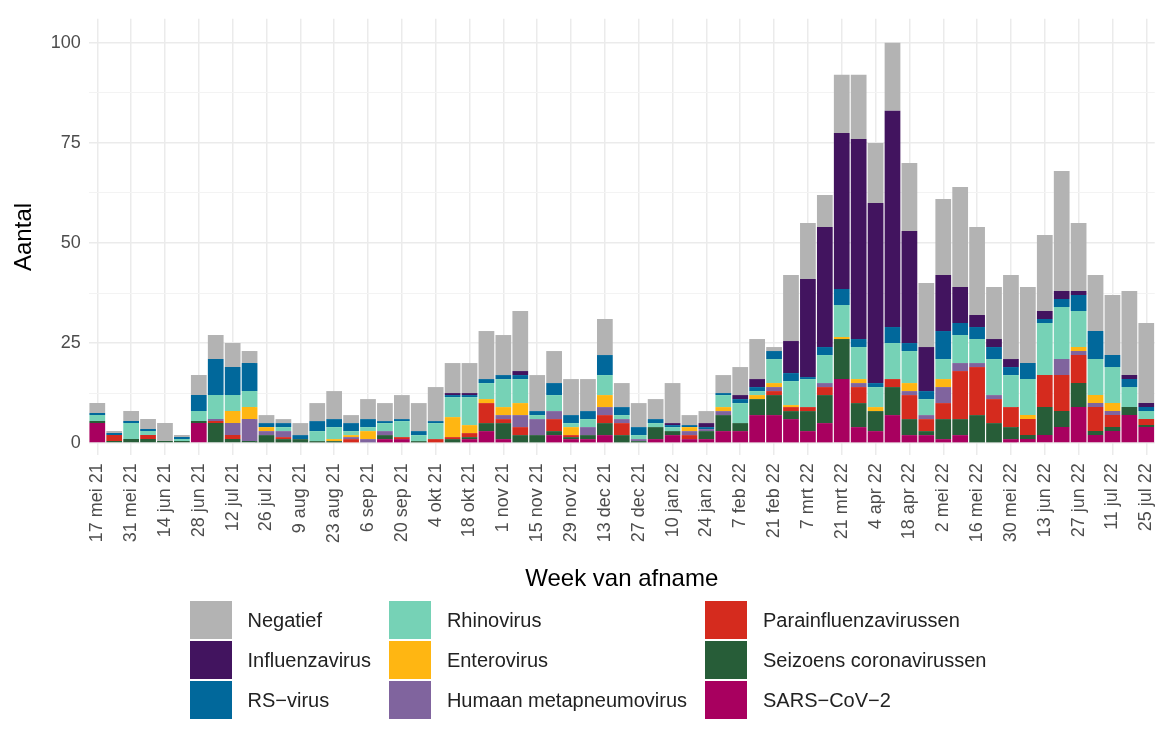 The height and width of the screenshot is (731, 1176). What do you see at coordinates (1009, 503) in the screenshot?
I see `x-tick-label: 30 mei 22` at bounding box center [1009, 503].